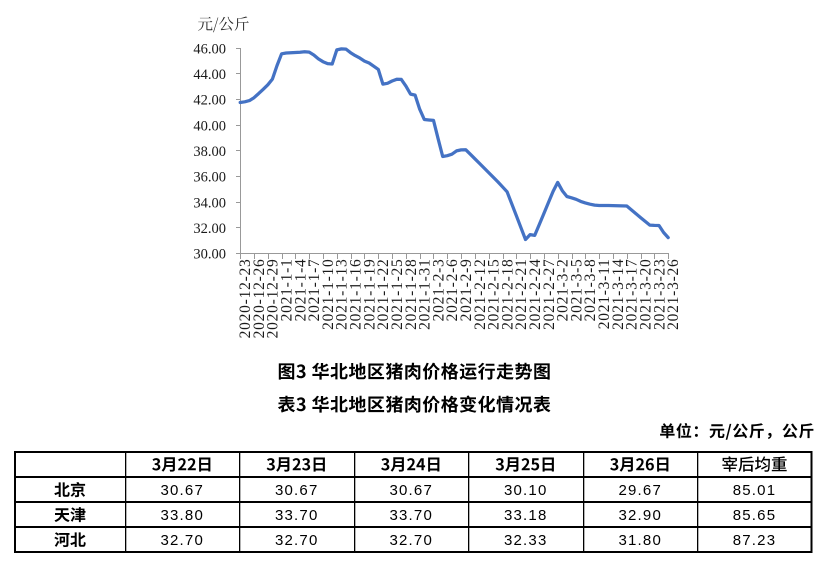  Describe the element at coordinates (659, 294) in the screenshot. I see `svg-text: 2021-3-23` at that location.